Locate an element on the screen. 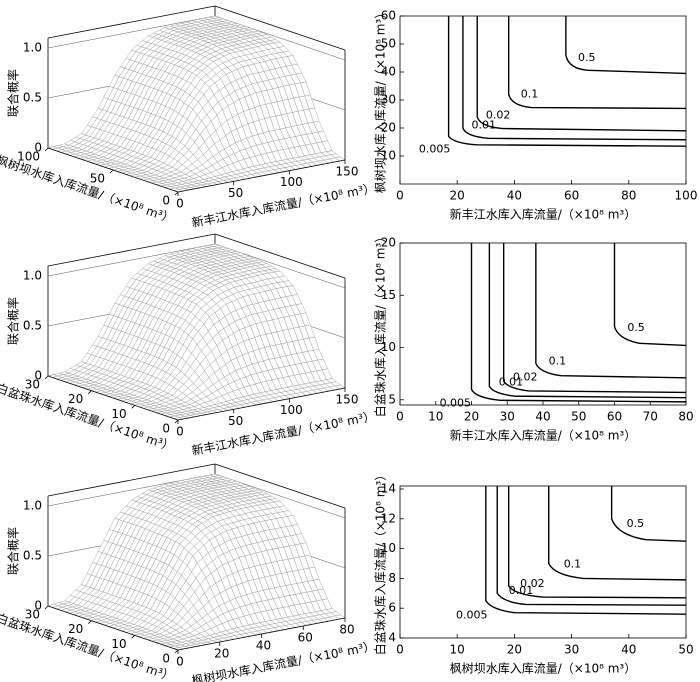  y-axis-title: 枫树坝水库入库流量/（×10⁸ m³） is located at coordinates (380, 100).